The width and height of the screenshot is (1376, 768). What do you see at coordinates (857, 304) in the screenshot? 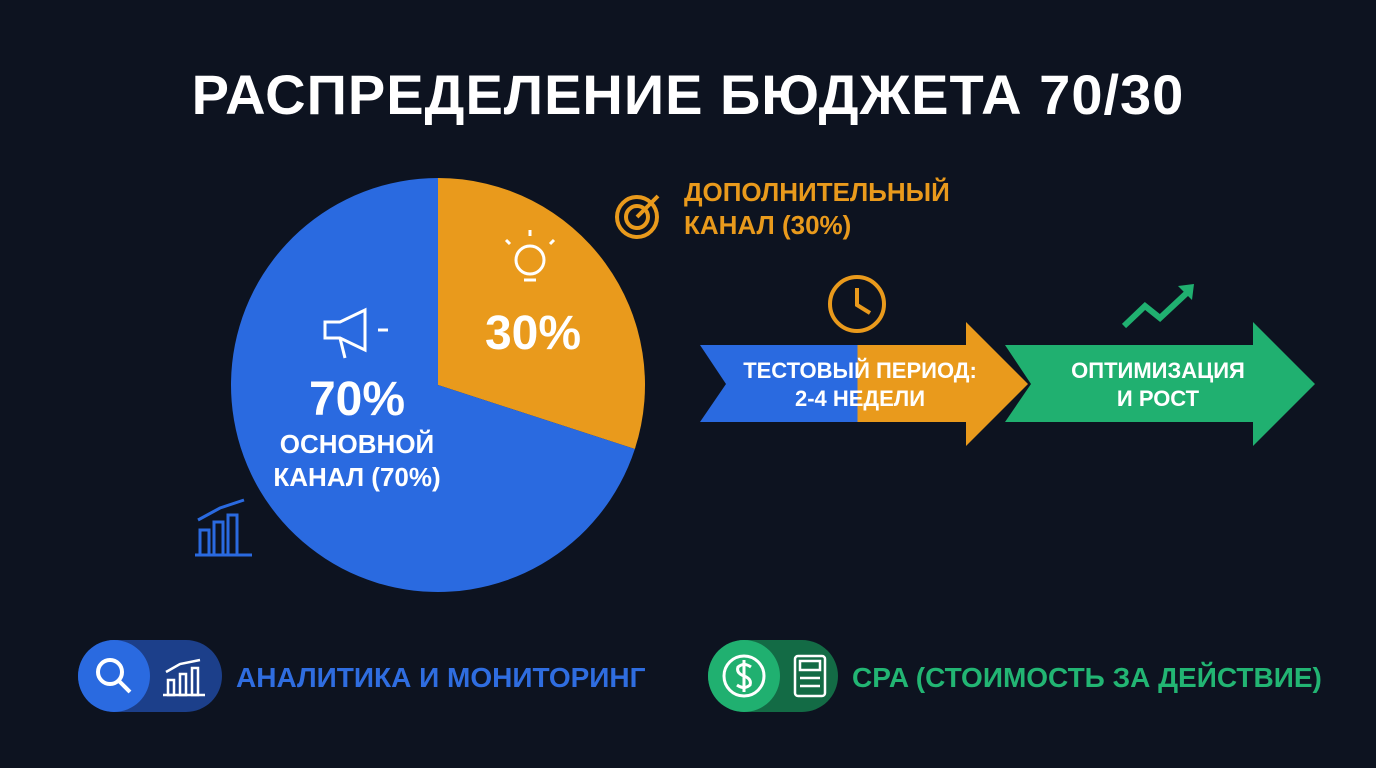
I see `clock-icon` at bounding box center [857, 304].